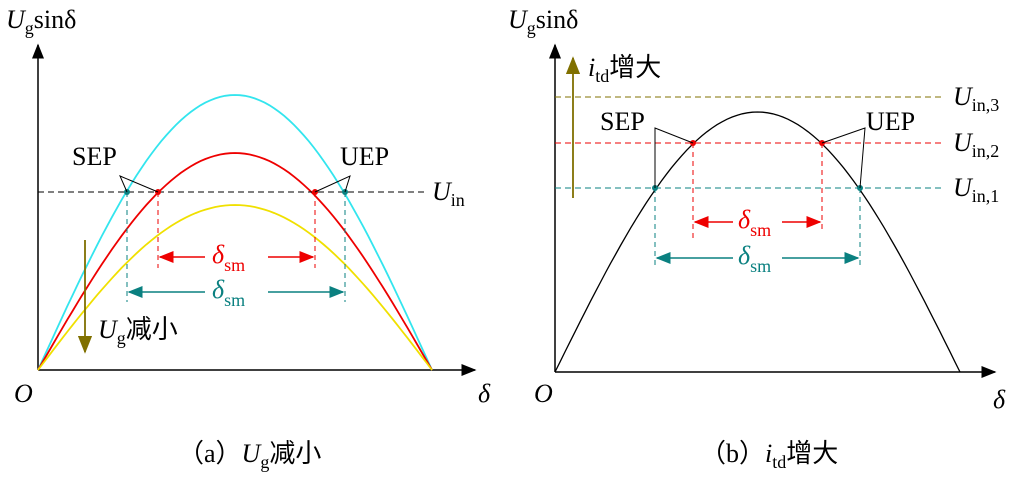 This screenshot has width=1018, height=481. I want to click on caption: （b）itd增大, so click(769, 455).